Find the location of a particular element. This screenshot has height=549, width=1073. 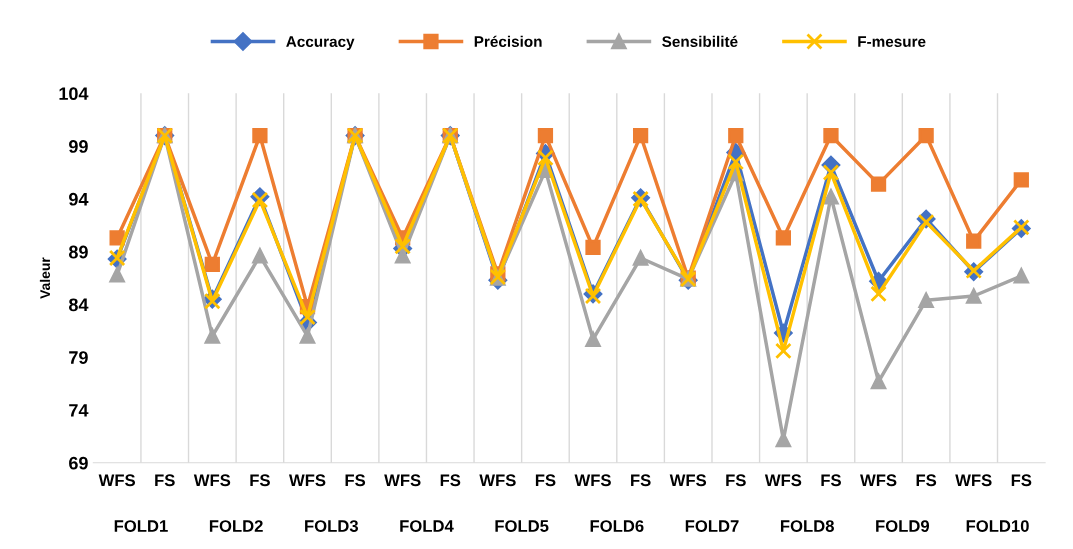

y-tick-label: 89 is located at coordinates (78, 252).